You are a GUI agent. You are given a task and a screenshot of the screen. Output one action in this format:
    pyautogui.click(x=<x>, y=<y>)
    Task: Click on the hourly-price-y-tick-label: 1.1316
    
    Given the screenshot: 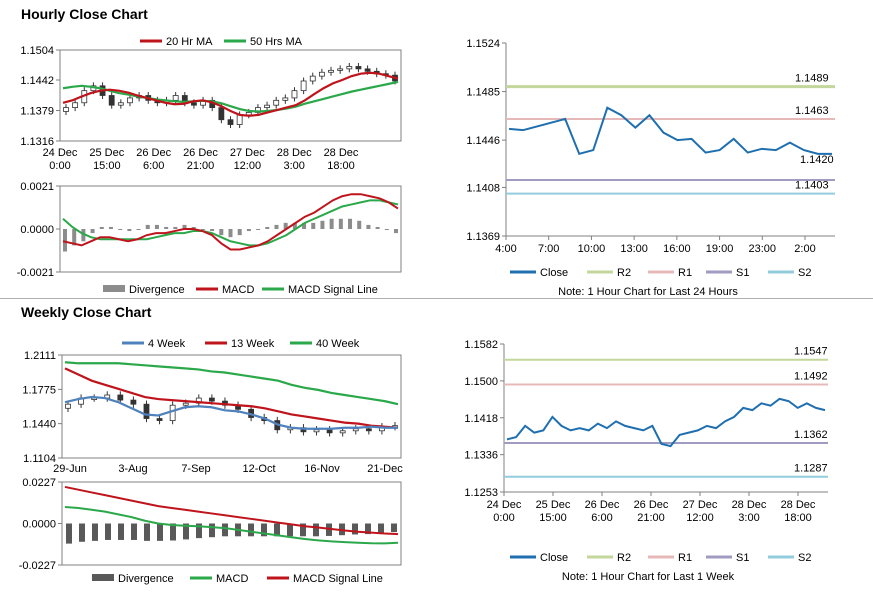 What is the action you would take?
    pyautogui.click(x=37, y=142)
    